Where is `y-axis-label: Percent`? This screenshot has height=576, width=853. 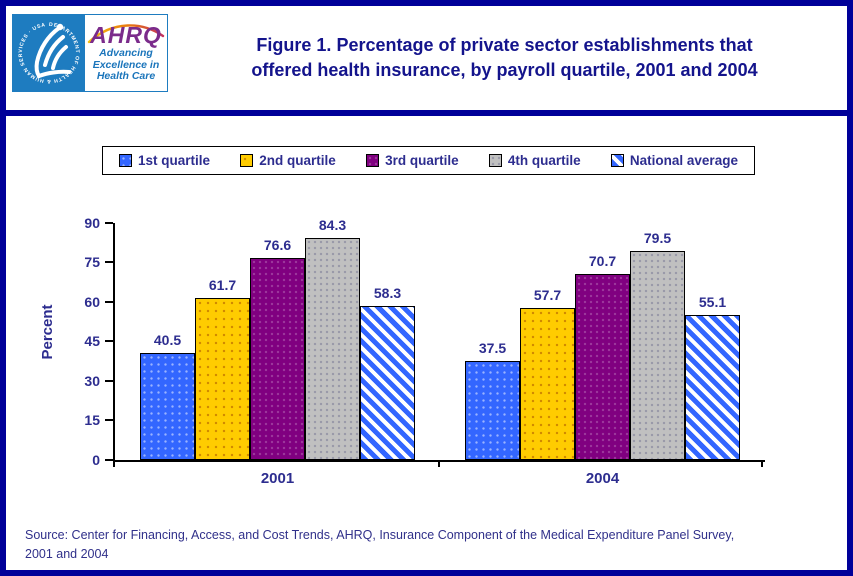
y-axis-label: Percent is located at coordinates (47, 332).